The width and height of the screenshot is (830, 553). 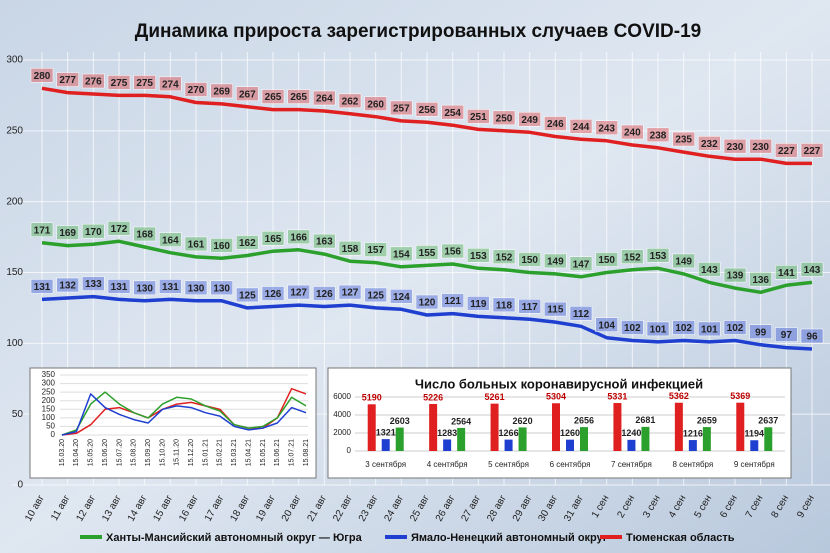 I want to click on y-tick-label: 200, so click(x=49, y=400).